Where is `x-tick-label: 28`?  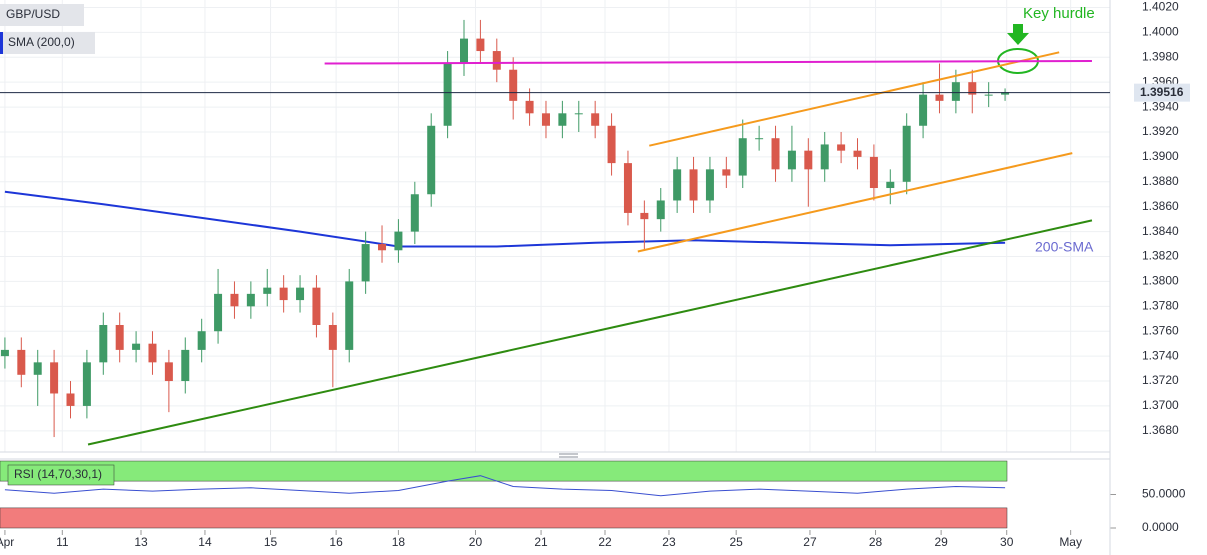
x-tick-label: 28 is located at coordinates (876, 542).